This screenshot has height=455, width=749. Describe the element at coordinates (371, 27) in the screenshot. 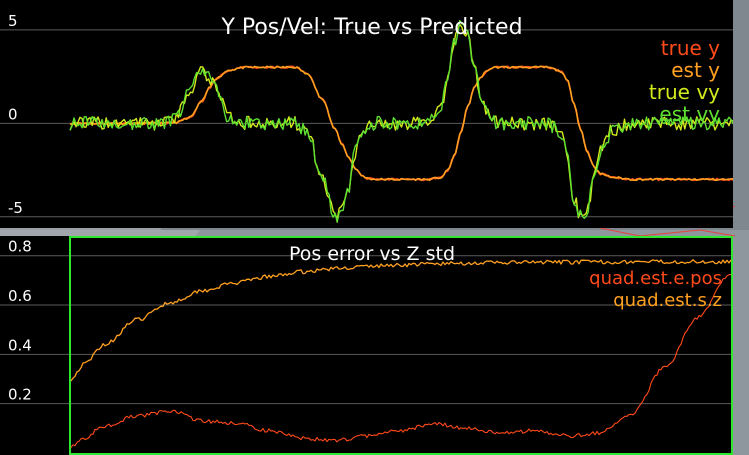

I see `chart-title: Y Pos/Vel: True vs Predicted` at that location.